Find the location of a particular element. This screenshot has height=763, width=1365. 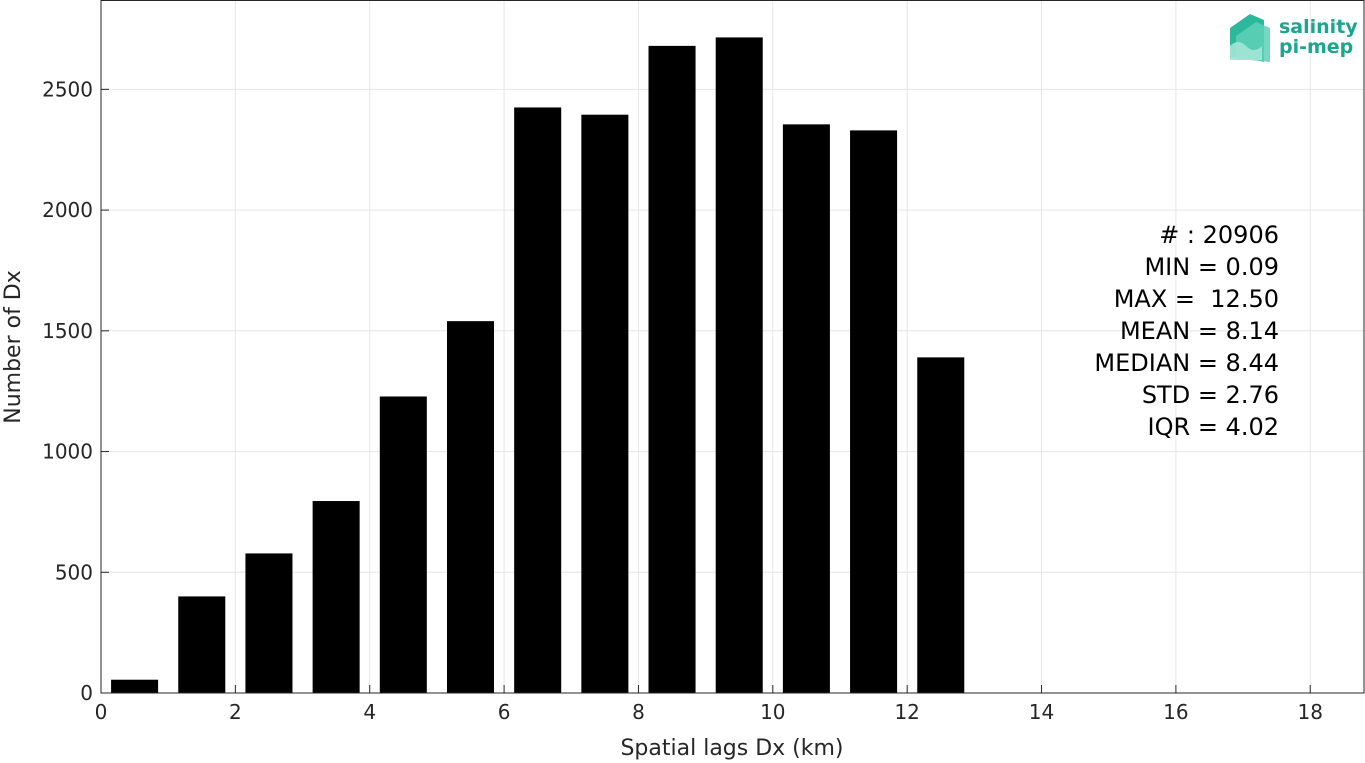

x-tick-label-18: 18 is located at coordinates (1310, 712).